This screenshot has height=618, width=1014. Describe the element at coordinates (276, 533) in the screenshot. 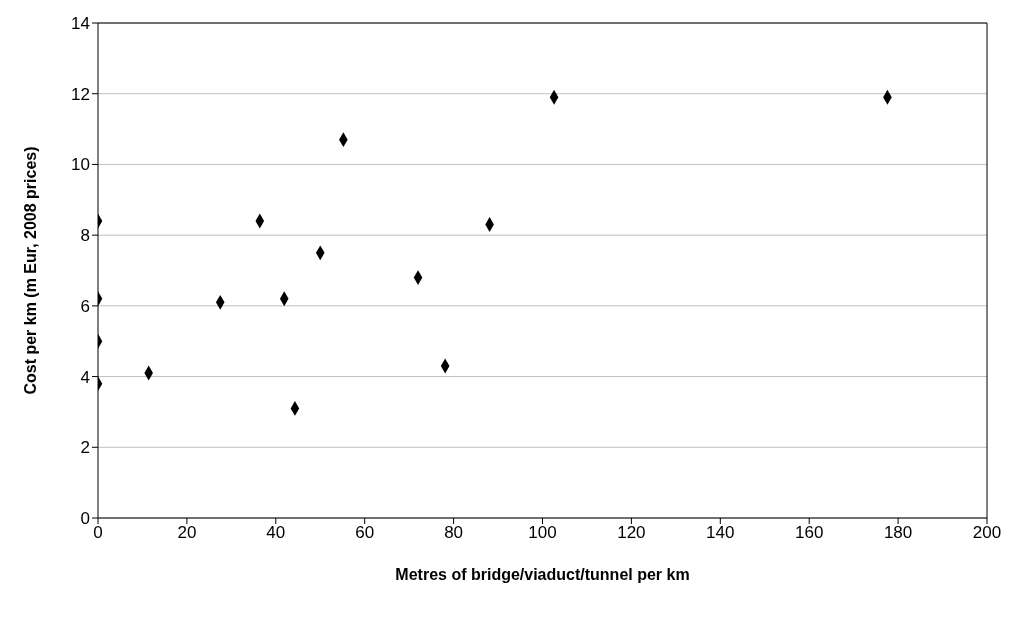

I see `x-tick-label: 40` at that location.